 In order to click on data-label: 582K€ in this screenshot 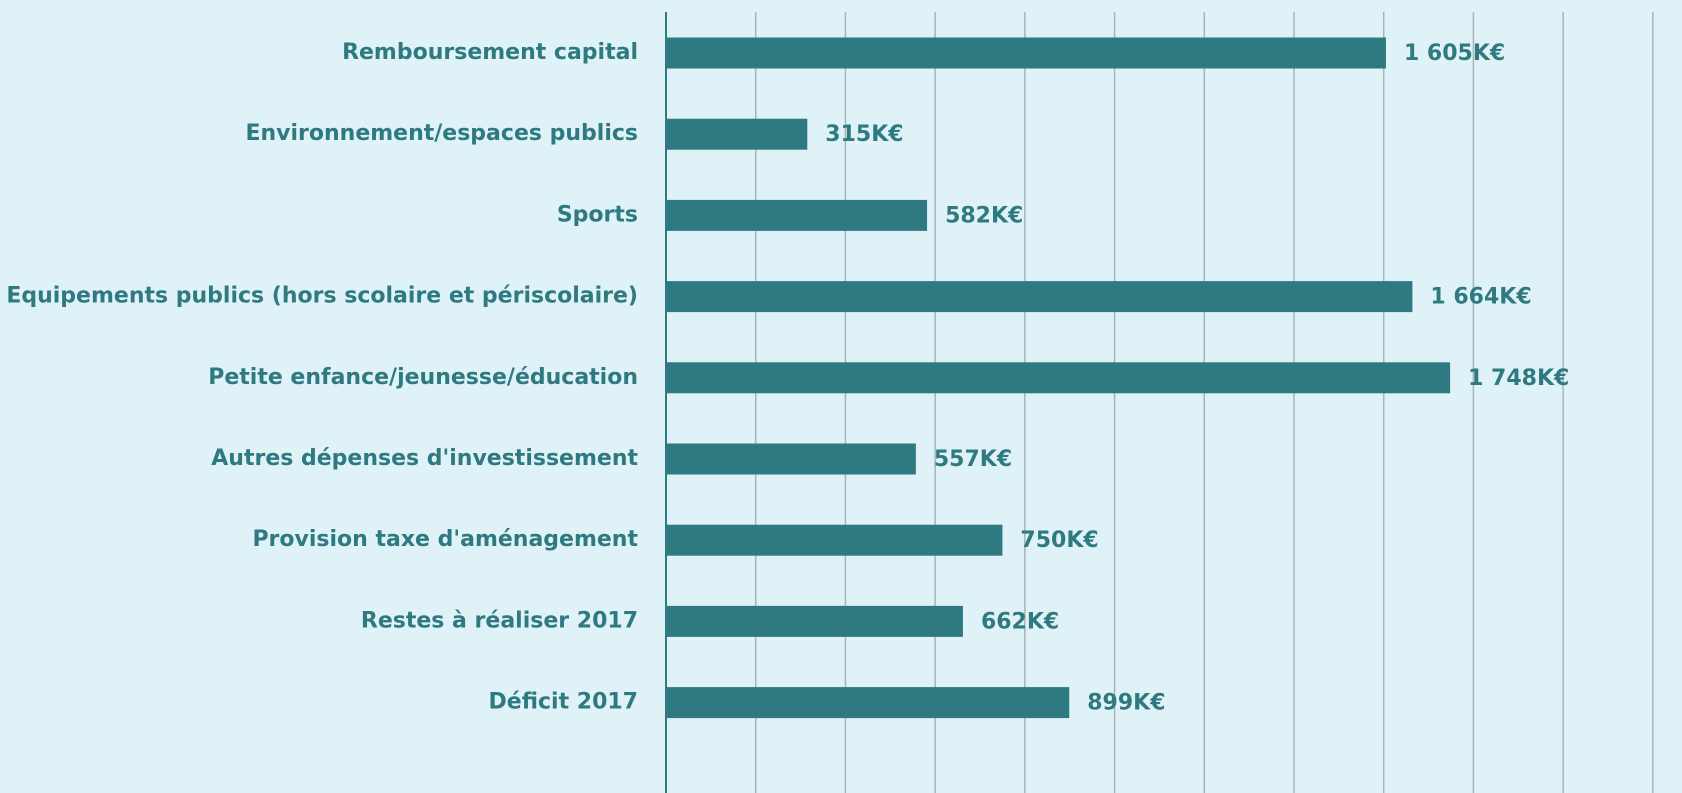, I will do `click(984, 215)`.